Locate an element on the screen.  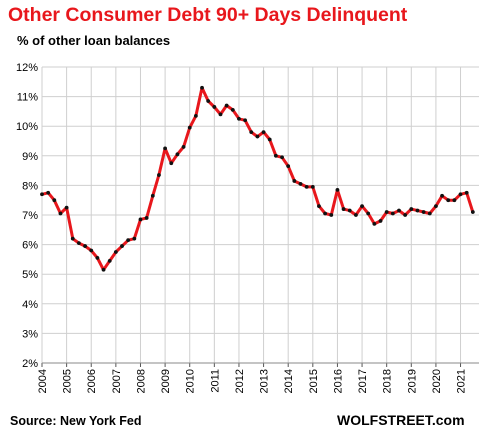
chart-title: Other Consumer Debt 90+ Days Delinquent is located at coordinates (208, 15).